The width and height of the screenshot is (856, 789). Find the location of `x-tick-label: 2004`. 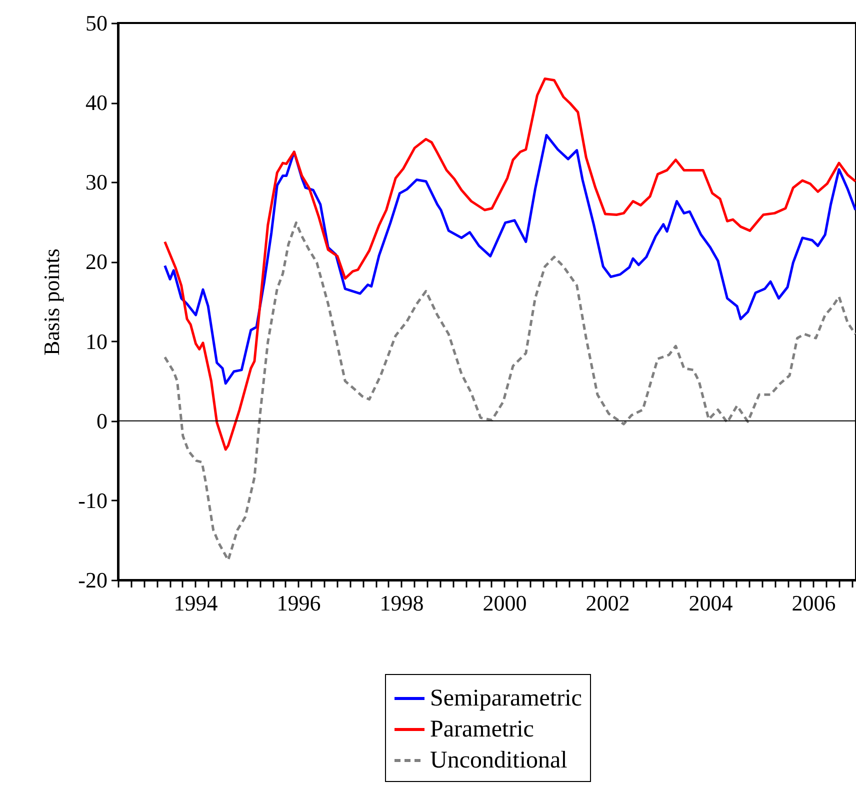

x-tick-label: 2004 is located at coordinates (710, 603).